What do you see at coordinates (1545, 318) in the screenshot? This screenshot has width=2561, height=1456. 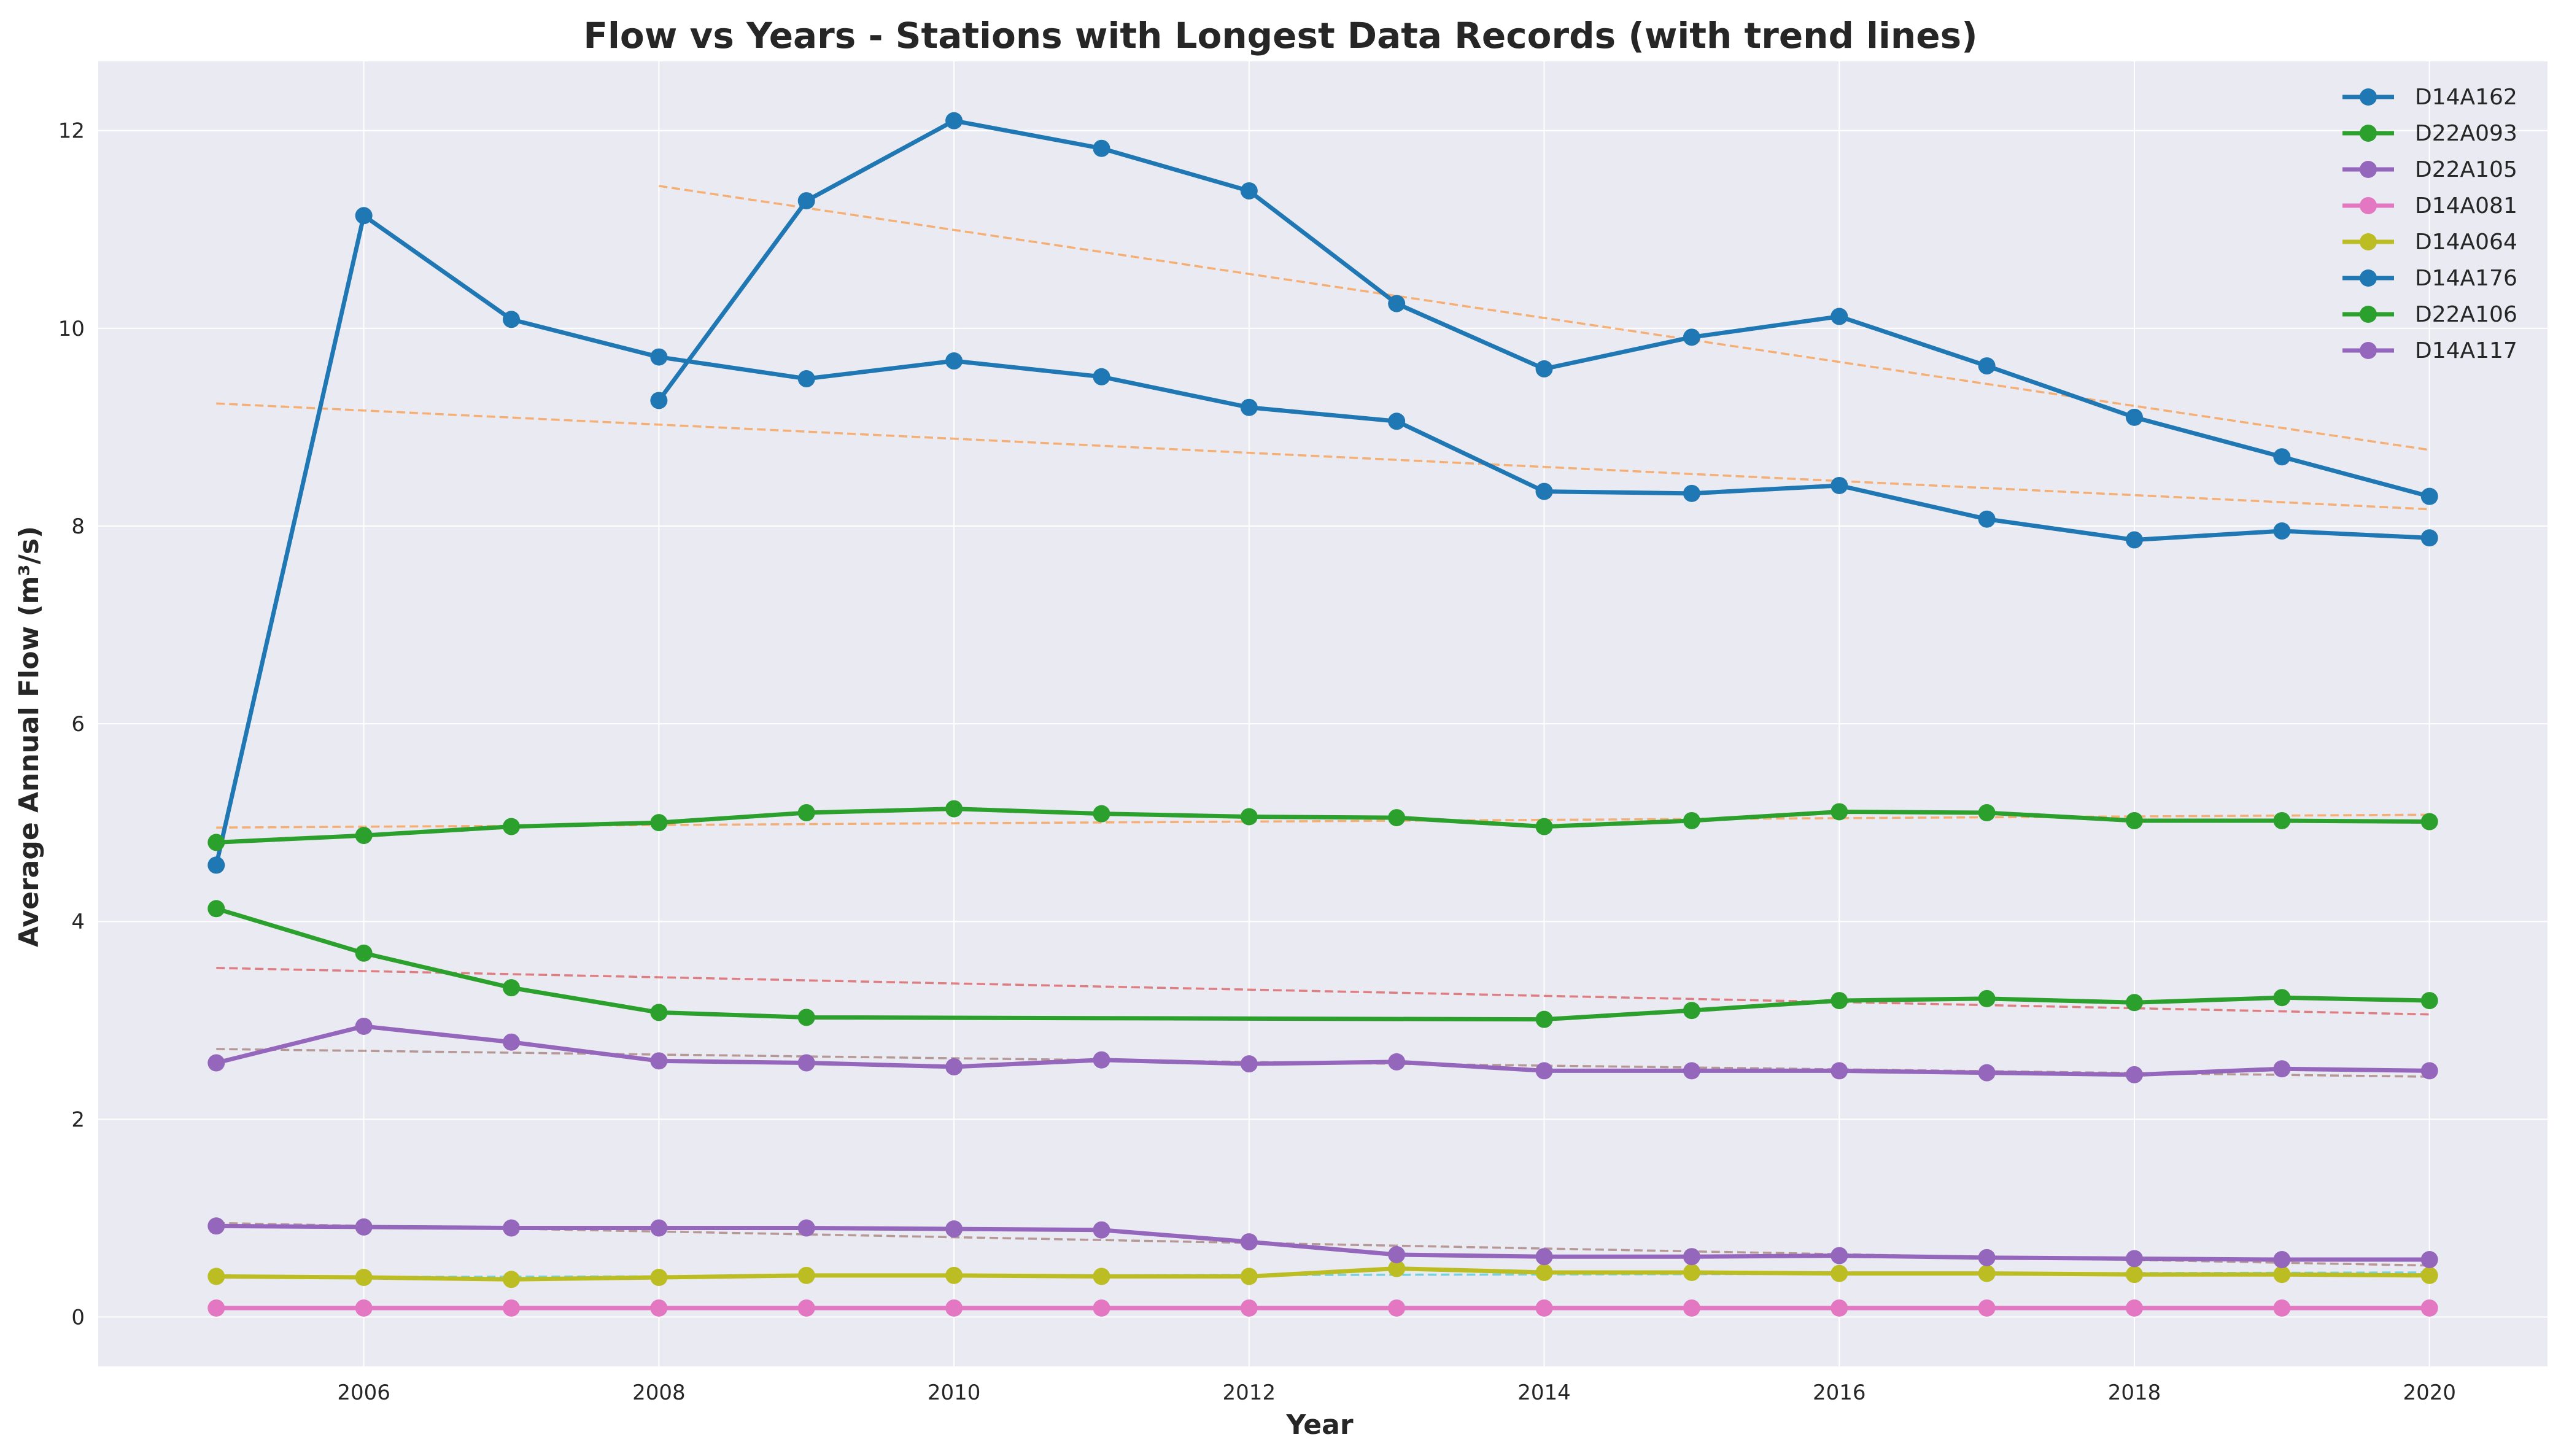 I see `trend-line-d14a176` at bounding box center [1545, 318].